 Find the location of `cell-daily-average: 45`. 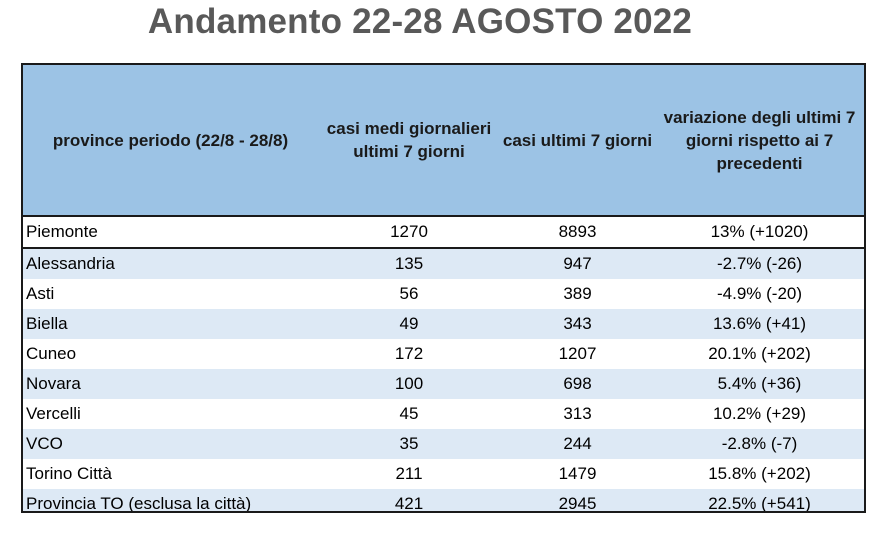

cell-daily-average: 45 is located at coordinates (409, 413).